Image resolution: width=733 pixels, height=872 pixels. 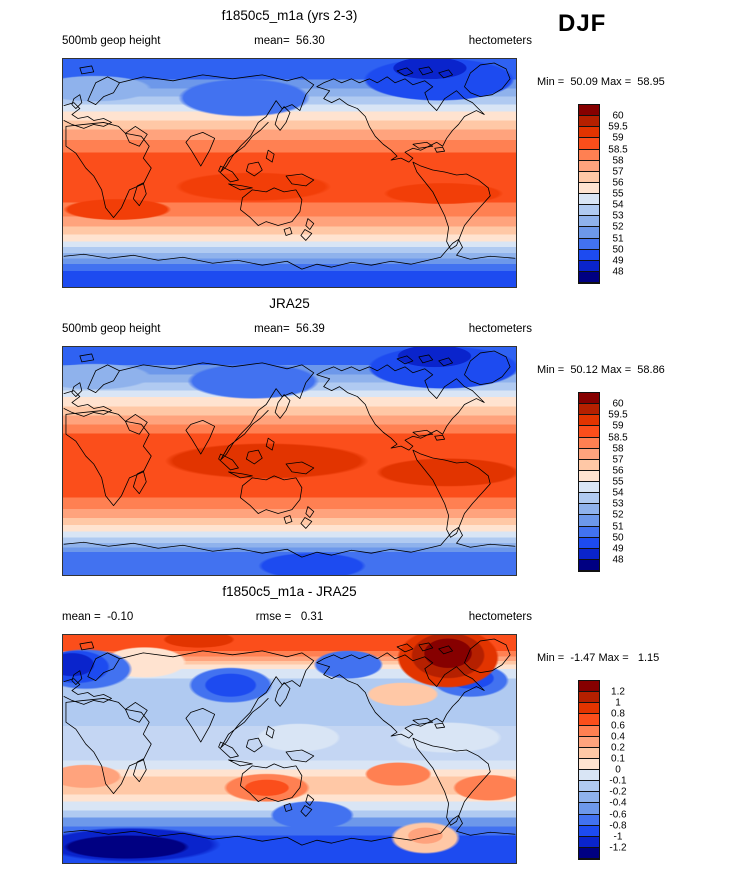 I want to click on mean-stat: mean = -0.10, so click(x=98, y=617).